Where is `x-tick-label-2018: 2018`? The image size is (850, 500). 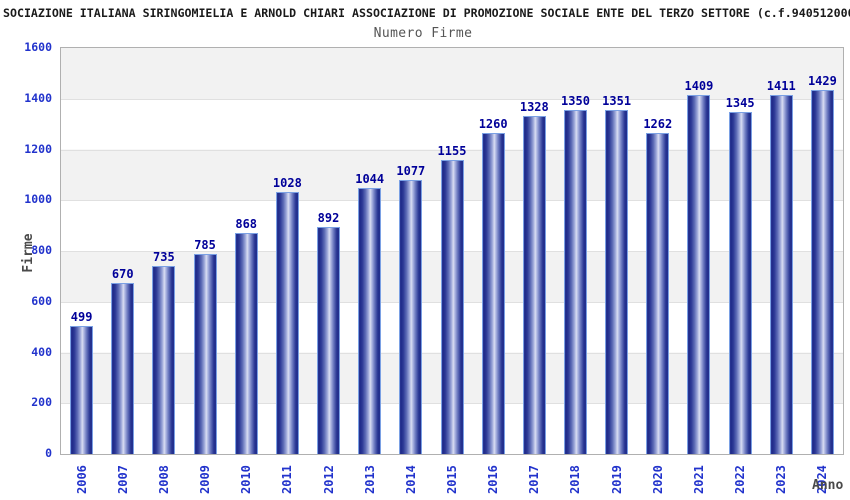
x-tick-label-2018: 2018 is located at coordinates (575, 479).